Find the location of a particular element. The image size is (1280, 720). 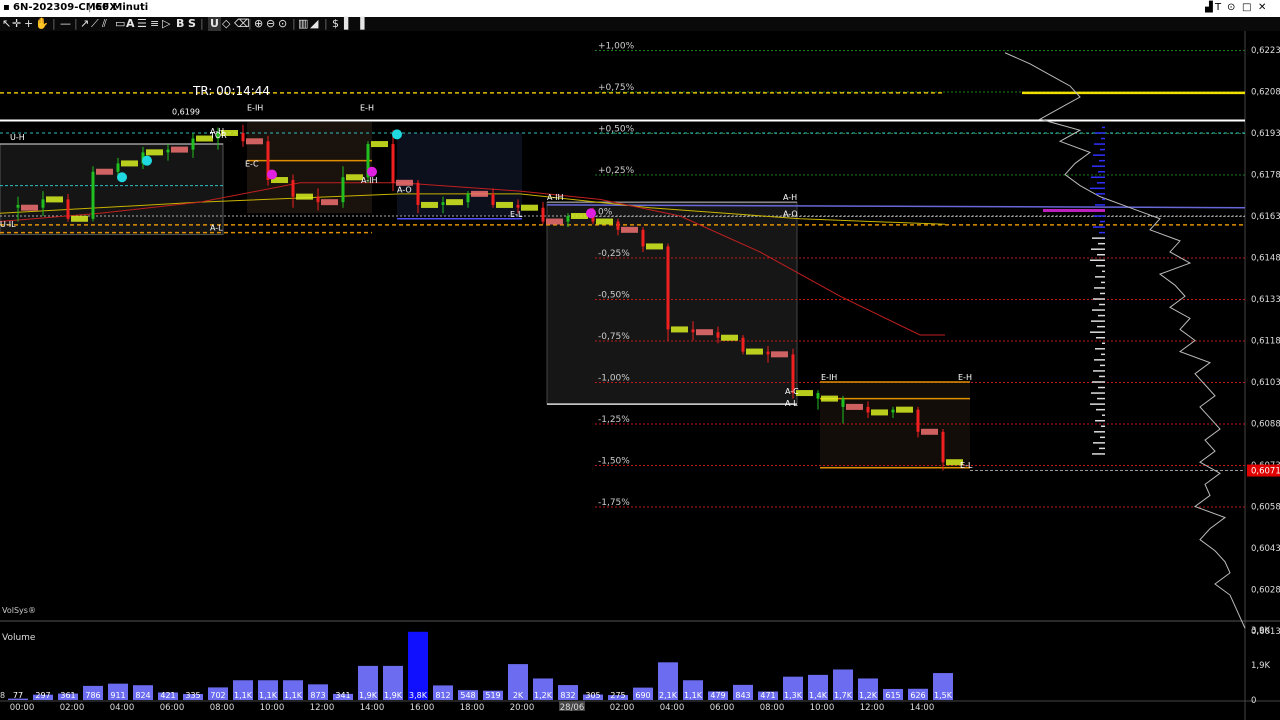

diamond-icon: ◇ is located at coordinates (226, 23).